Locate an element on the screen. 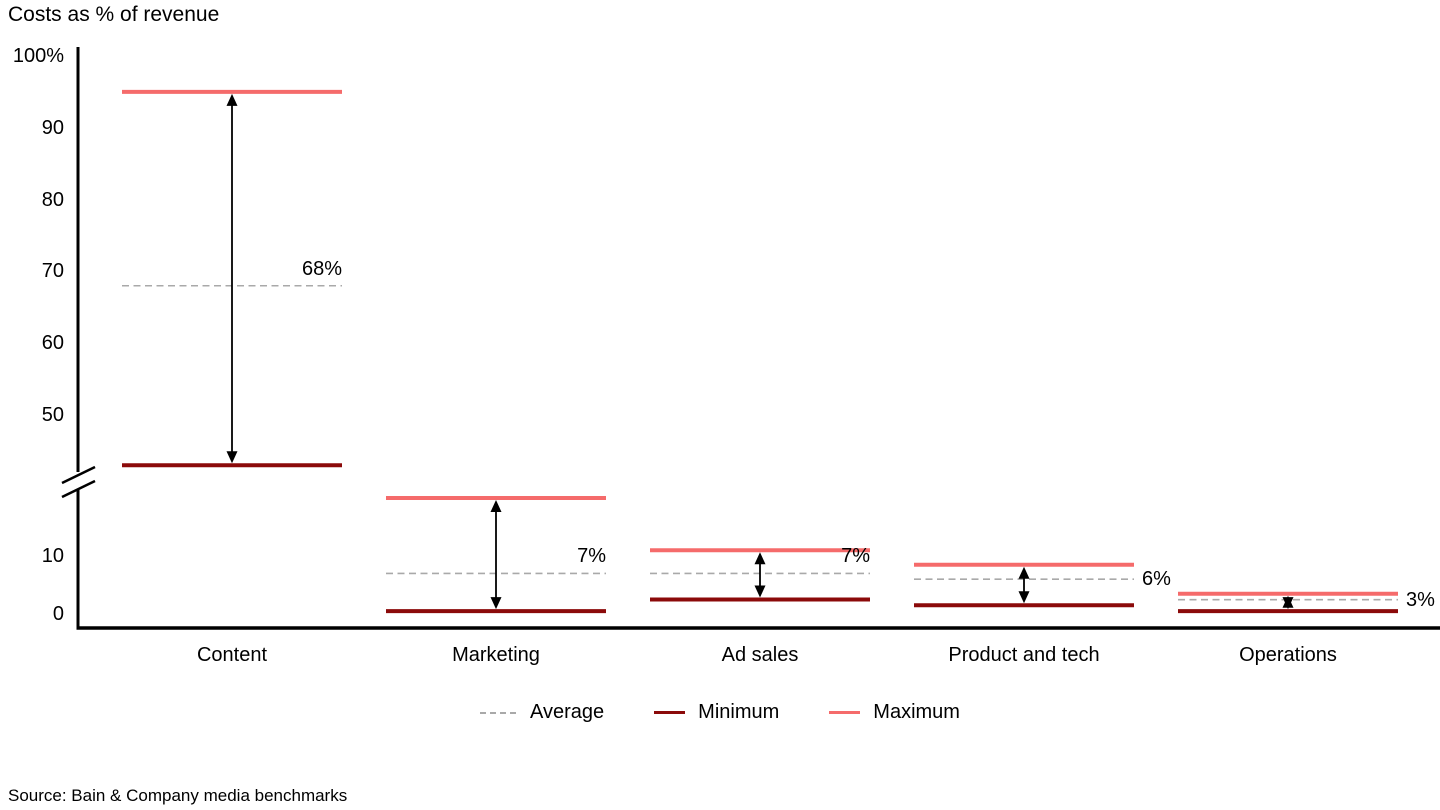  y-tick-label: 0 is located at coordinates (58, 614).